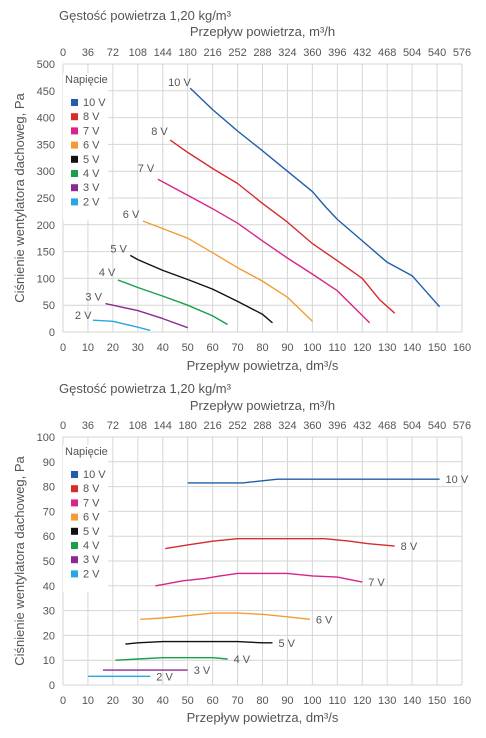  I want to click on legend-entry: 3 V, so click(91, 560).